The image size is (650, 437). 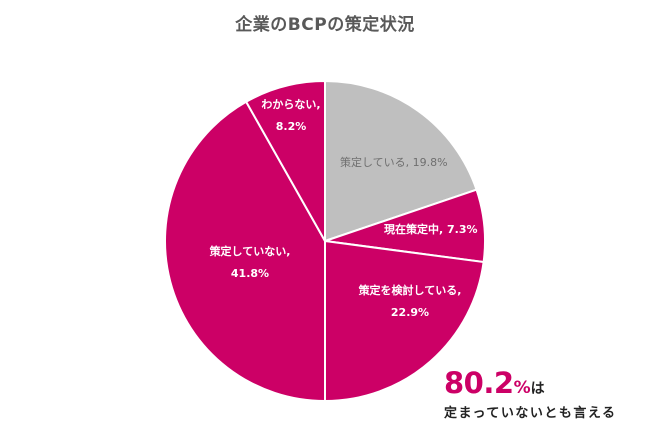 What do you see at coordinates (291, 126) in the screenshot?
I see `label-value: 8.2%` at bounding box center [291, 126].